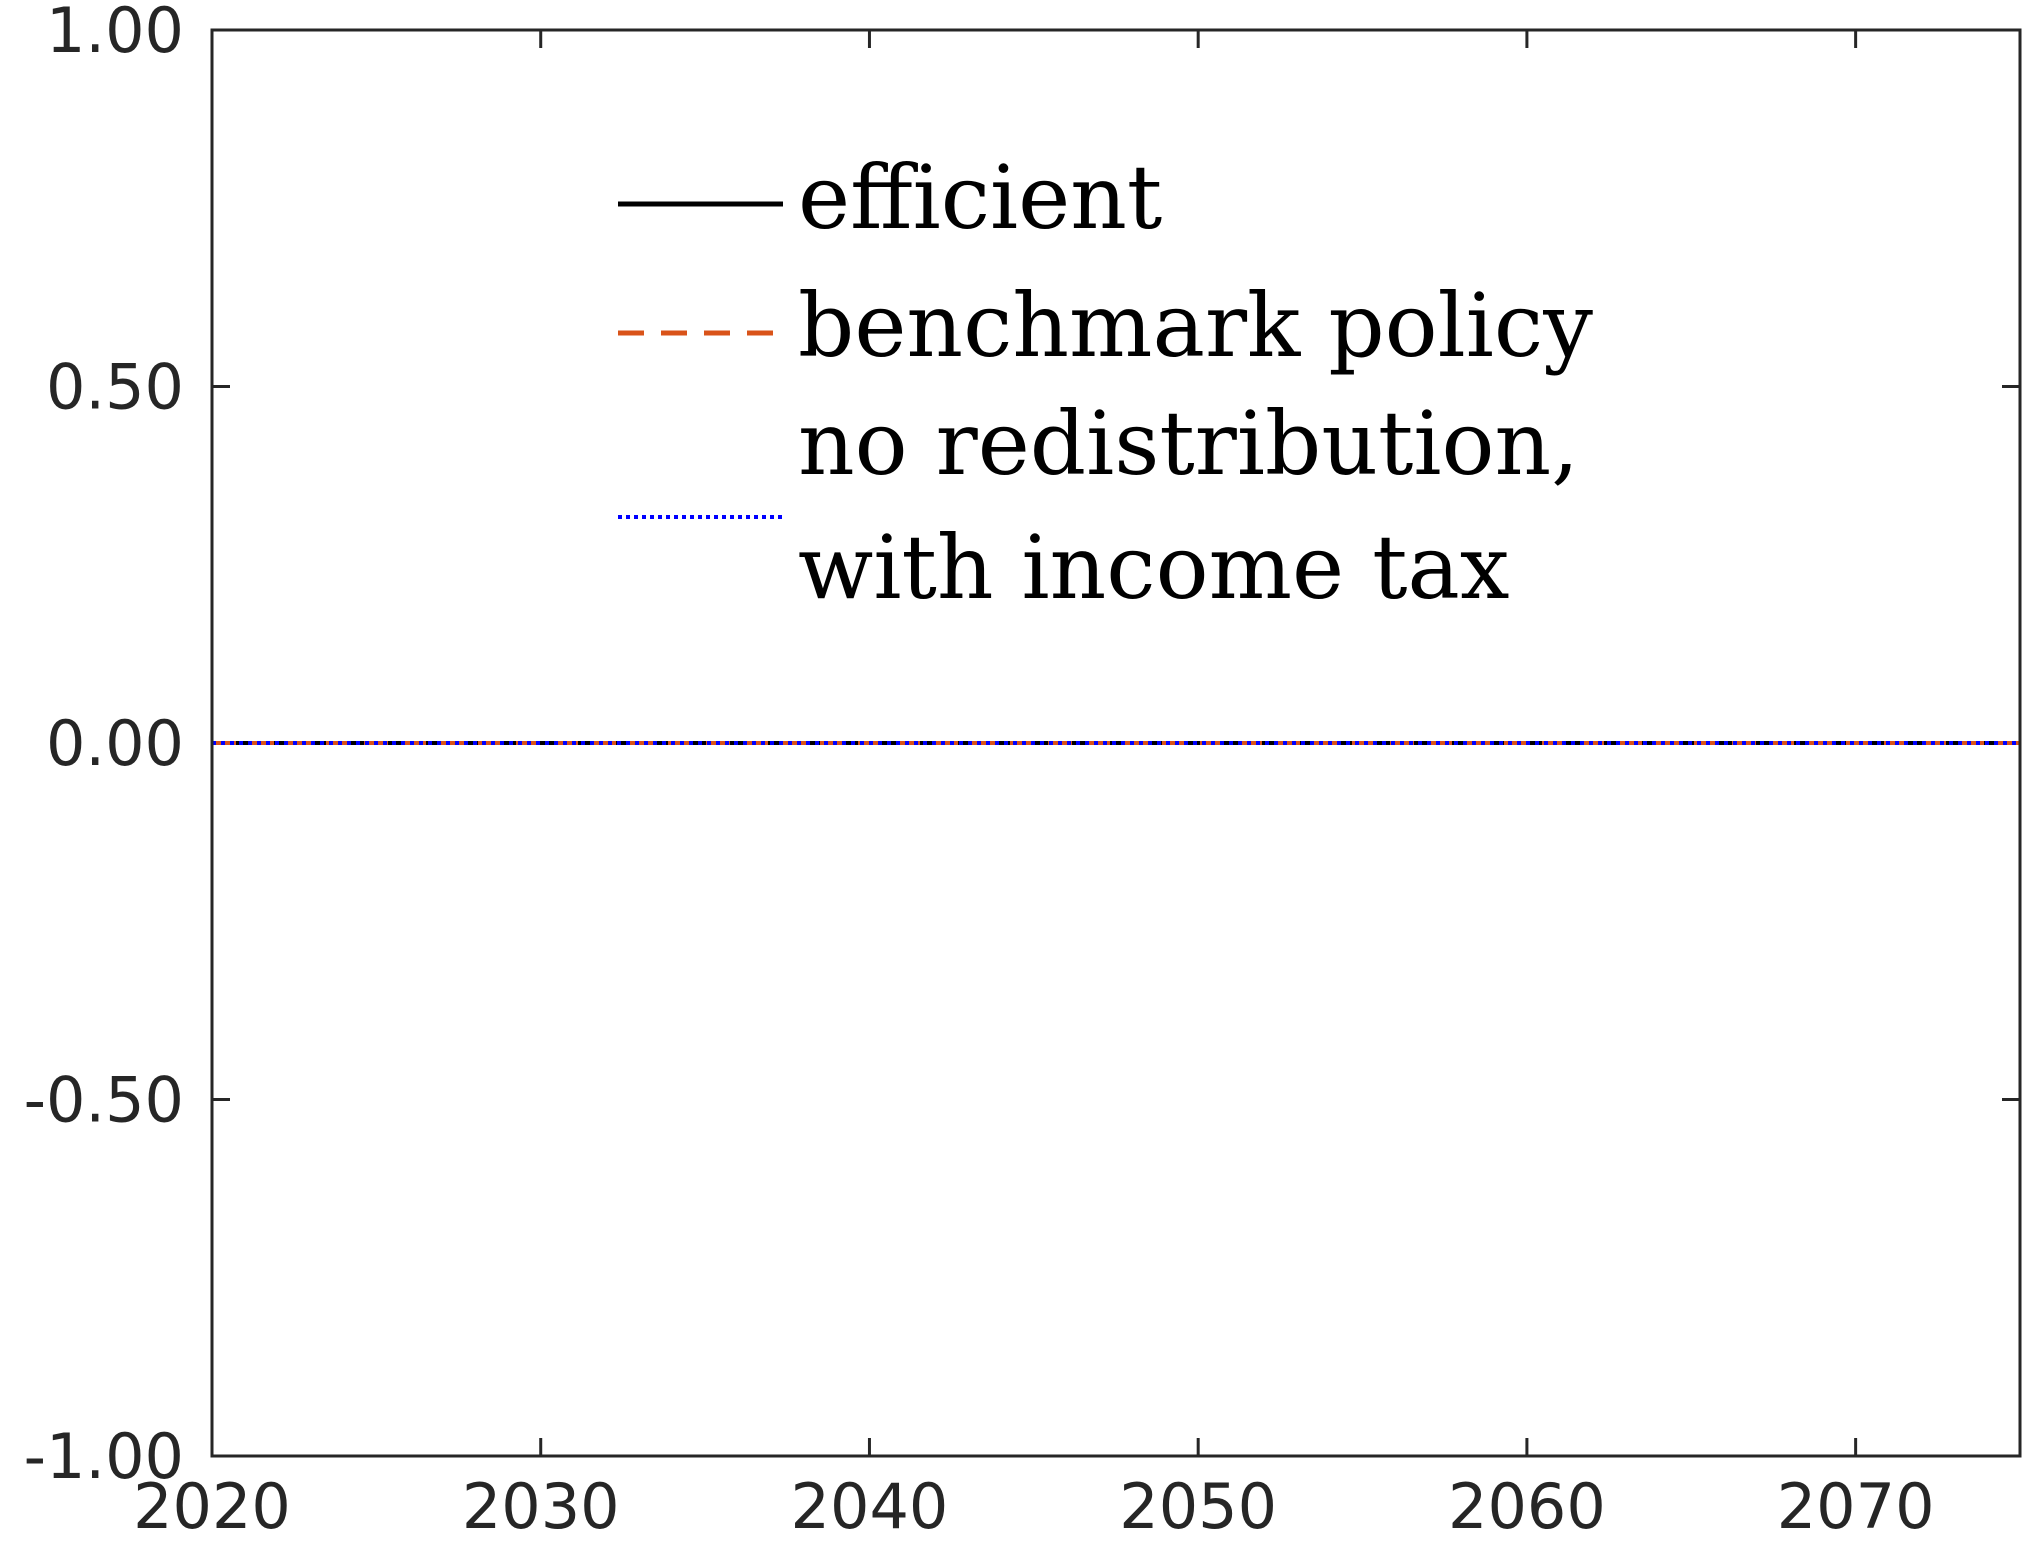  I want to click on x-tick-label: 2020, so click(212, 1506).